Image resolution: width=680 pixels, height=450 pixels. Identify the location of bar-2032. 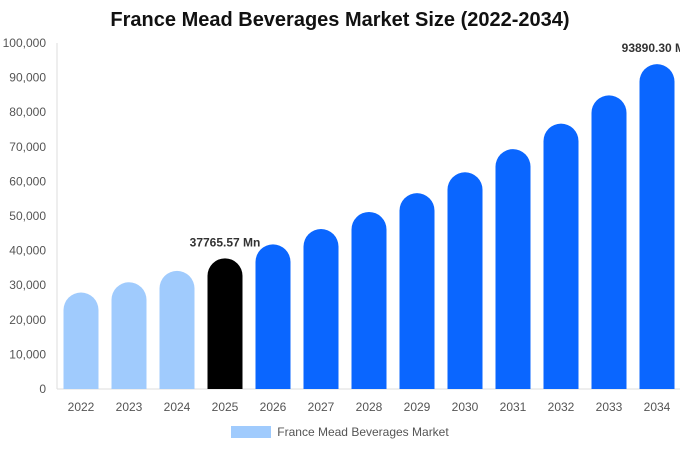
(561, 256).